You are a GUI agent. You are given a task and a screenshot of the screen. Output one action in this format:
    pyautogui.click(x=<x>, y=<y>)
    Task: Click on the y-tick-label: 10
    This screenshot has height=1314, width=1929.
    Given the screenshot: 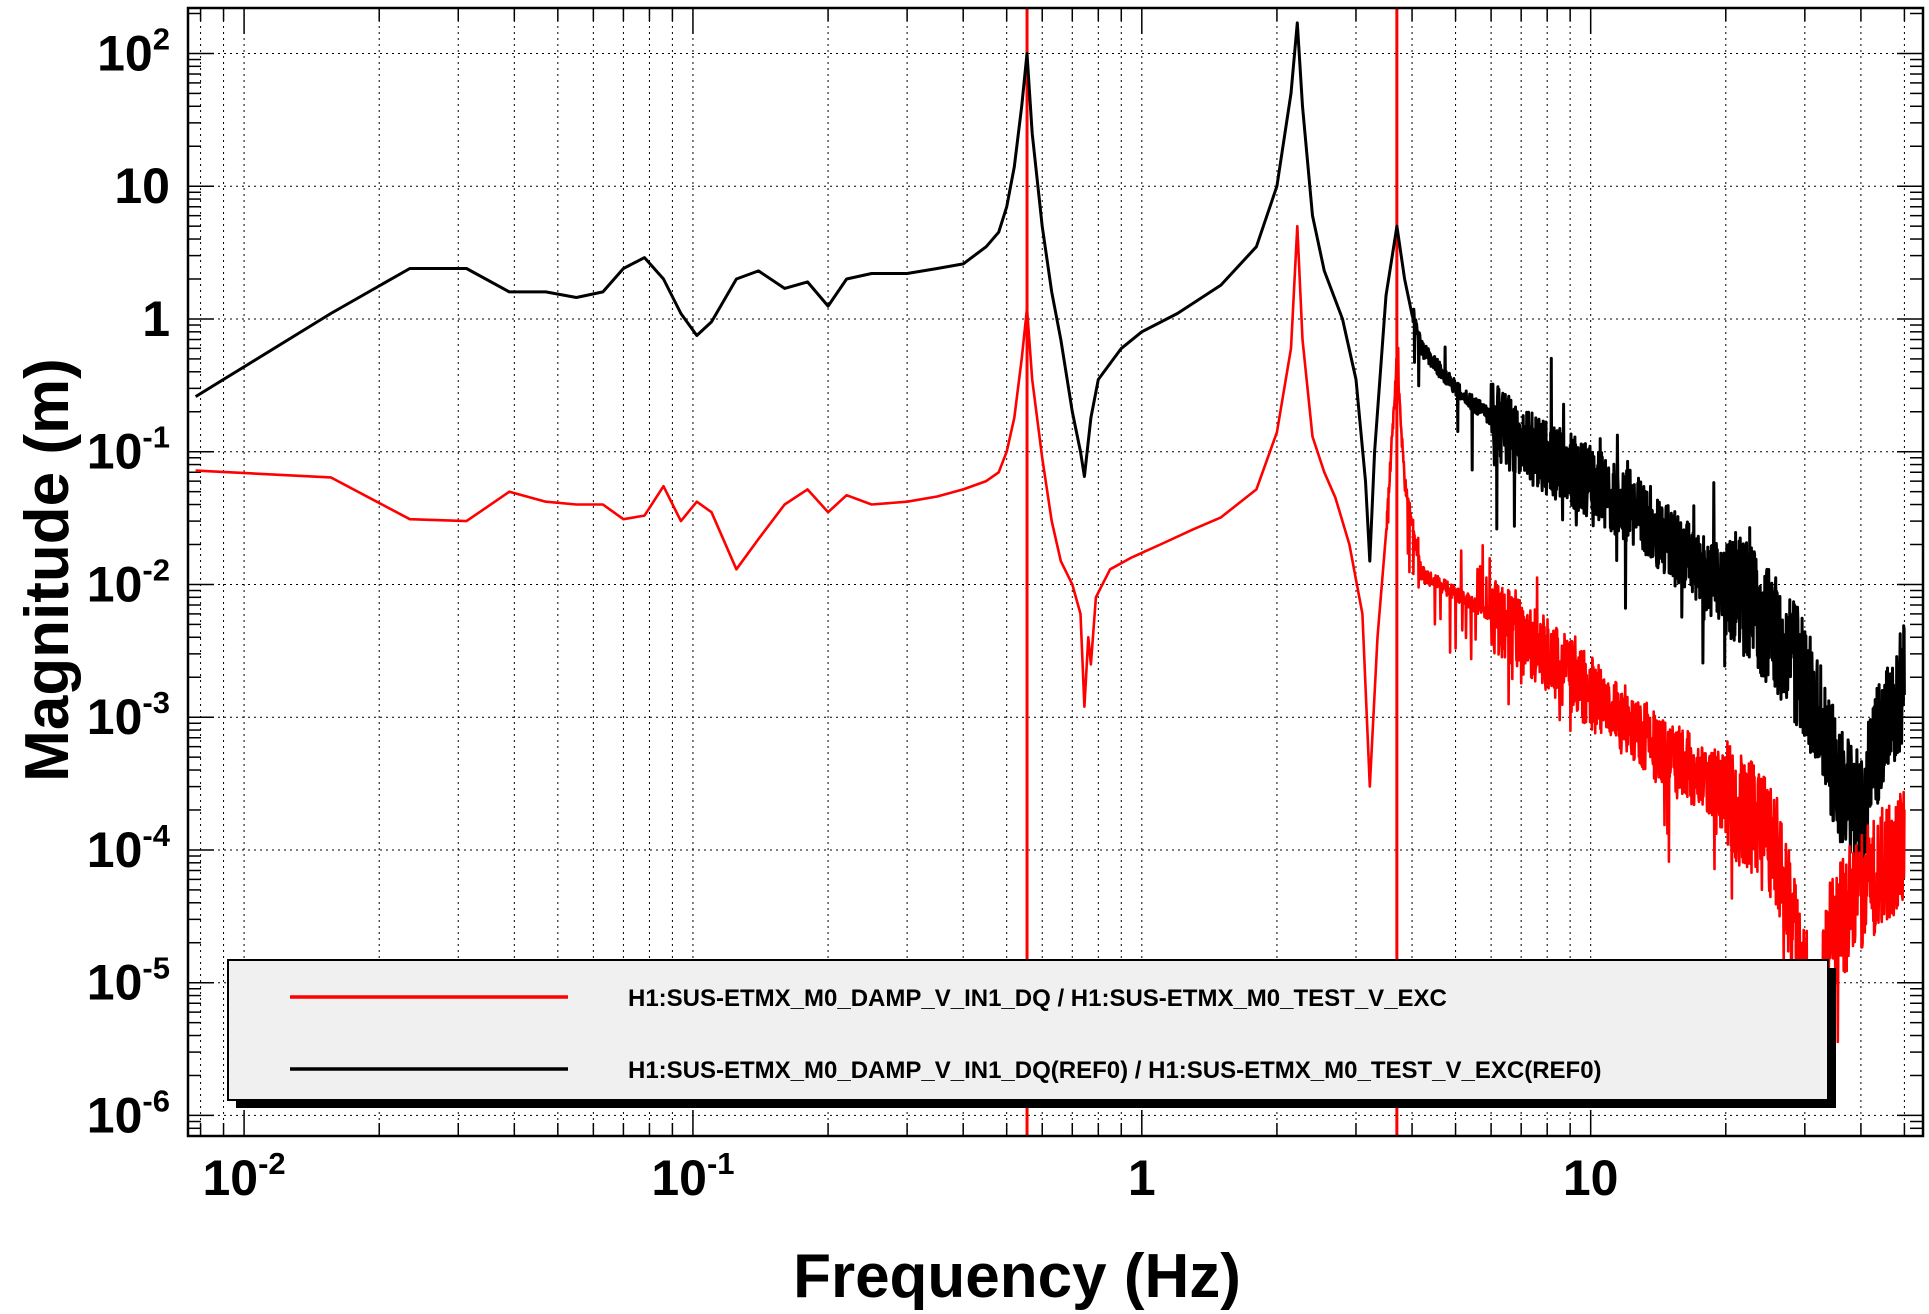 What is the action you would take?
    pyautogui.click(x=142, y=186)
    